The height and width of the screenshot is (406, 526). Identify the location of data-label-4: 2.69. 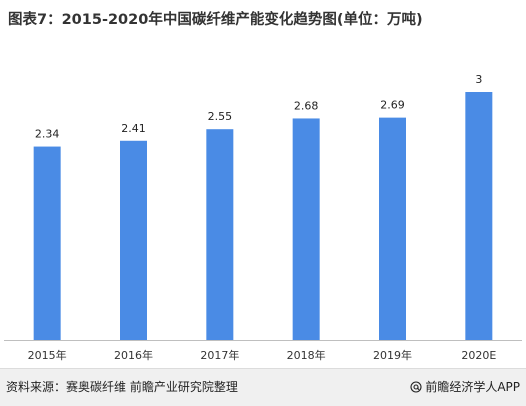
(392, 105).